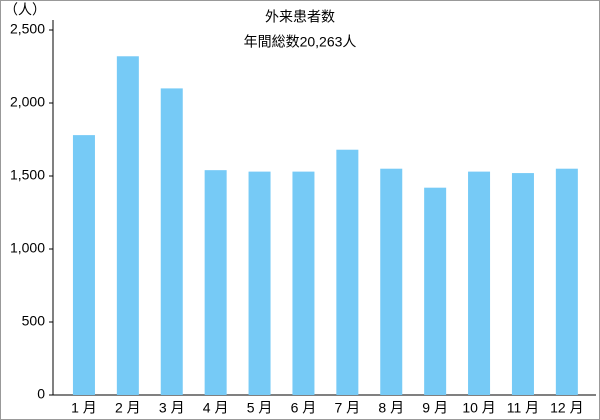 Image resolution: width=600 pixels, height=420 pixels. Describe the element at coordinates (260, 408) in the screenshot. I see `x-tick-label: 5 月` at that location.